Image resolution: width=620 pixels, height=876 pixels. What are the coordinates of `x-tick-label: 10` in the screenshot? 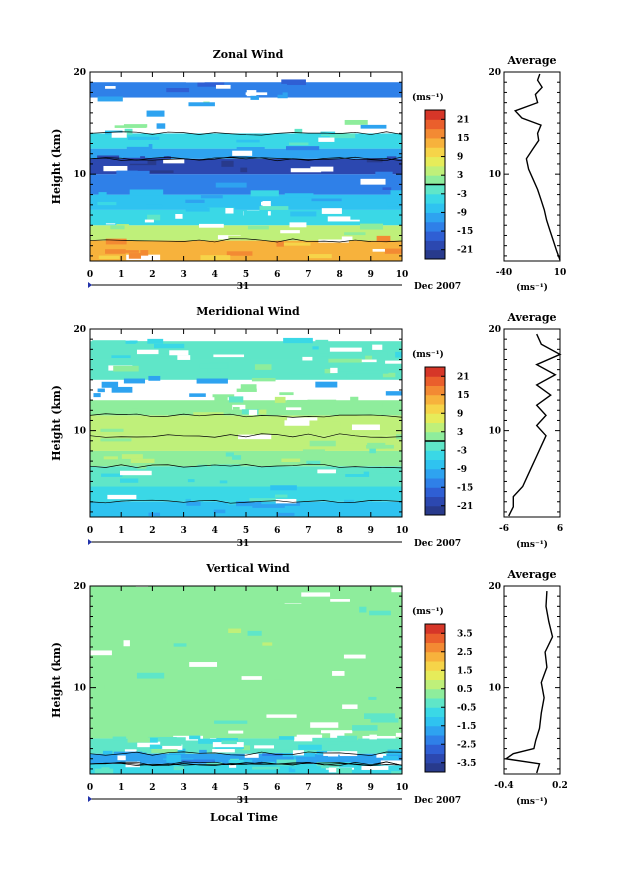 It's located at (402, 531).